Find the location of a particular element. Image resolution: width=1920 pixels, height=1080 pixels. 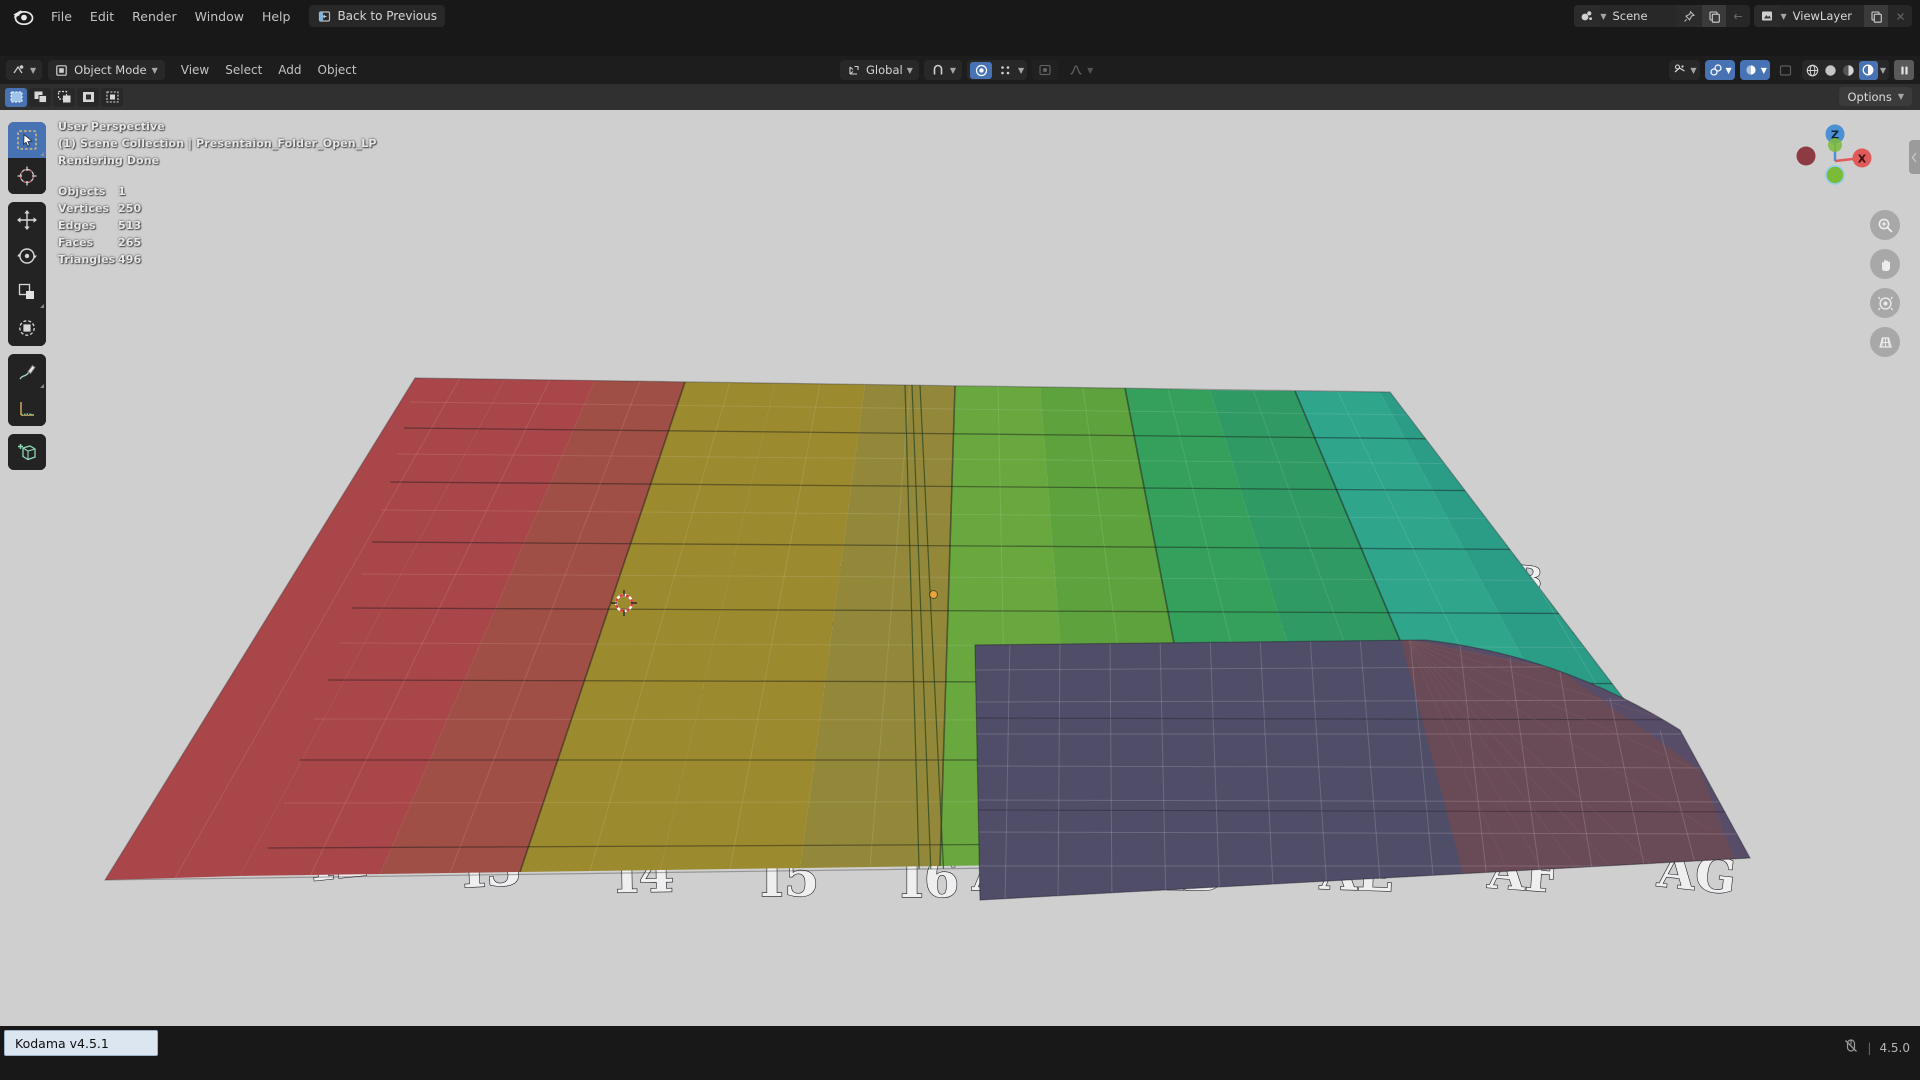

xray-toggle-icon is located at coordinates (1751, 70).